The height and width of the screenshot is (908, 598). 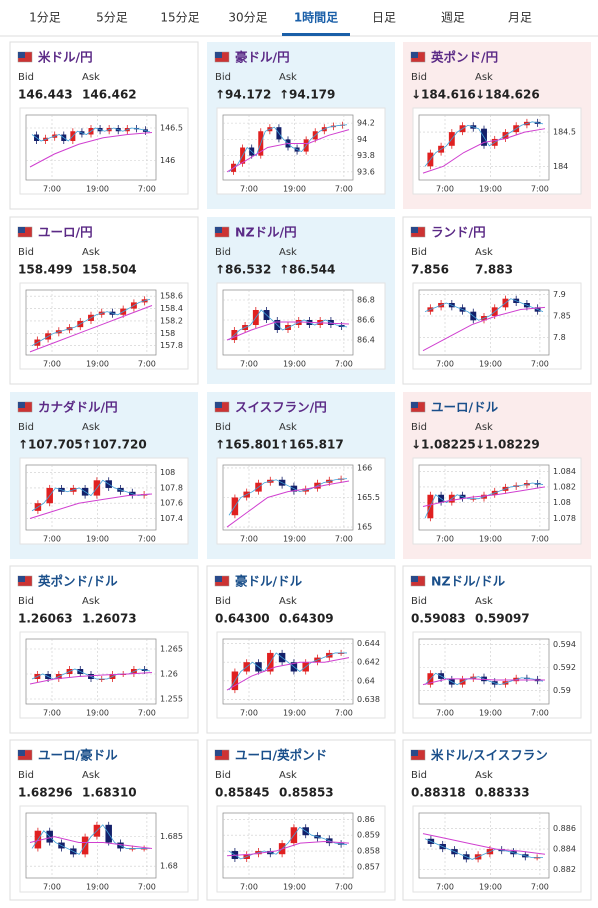 What do you see at coordinates (368, 851) in the screenshot?
I see `y-tick-label: 0.858` at bounding box center [368, 851].